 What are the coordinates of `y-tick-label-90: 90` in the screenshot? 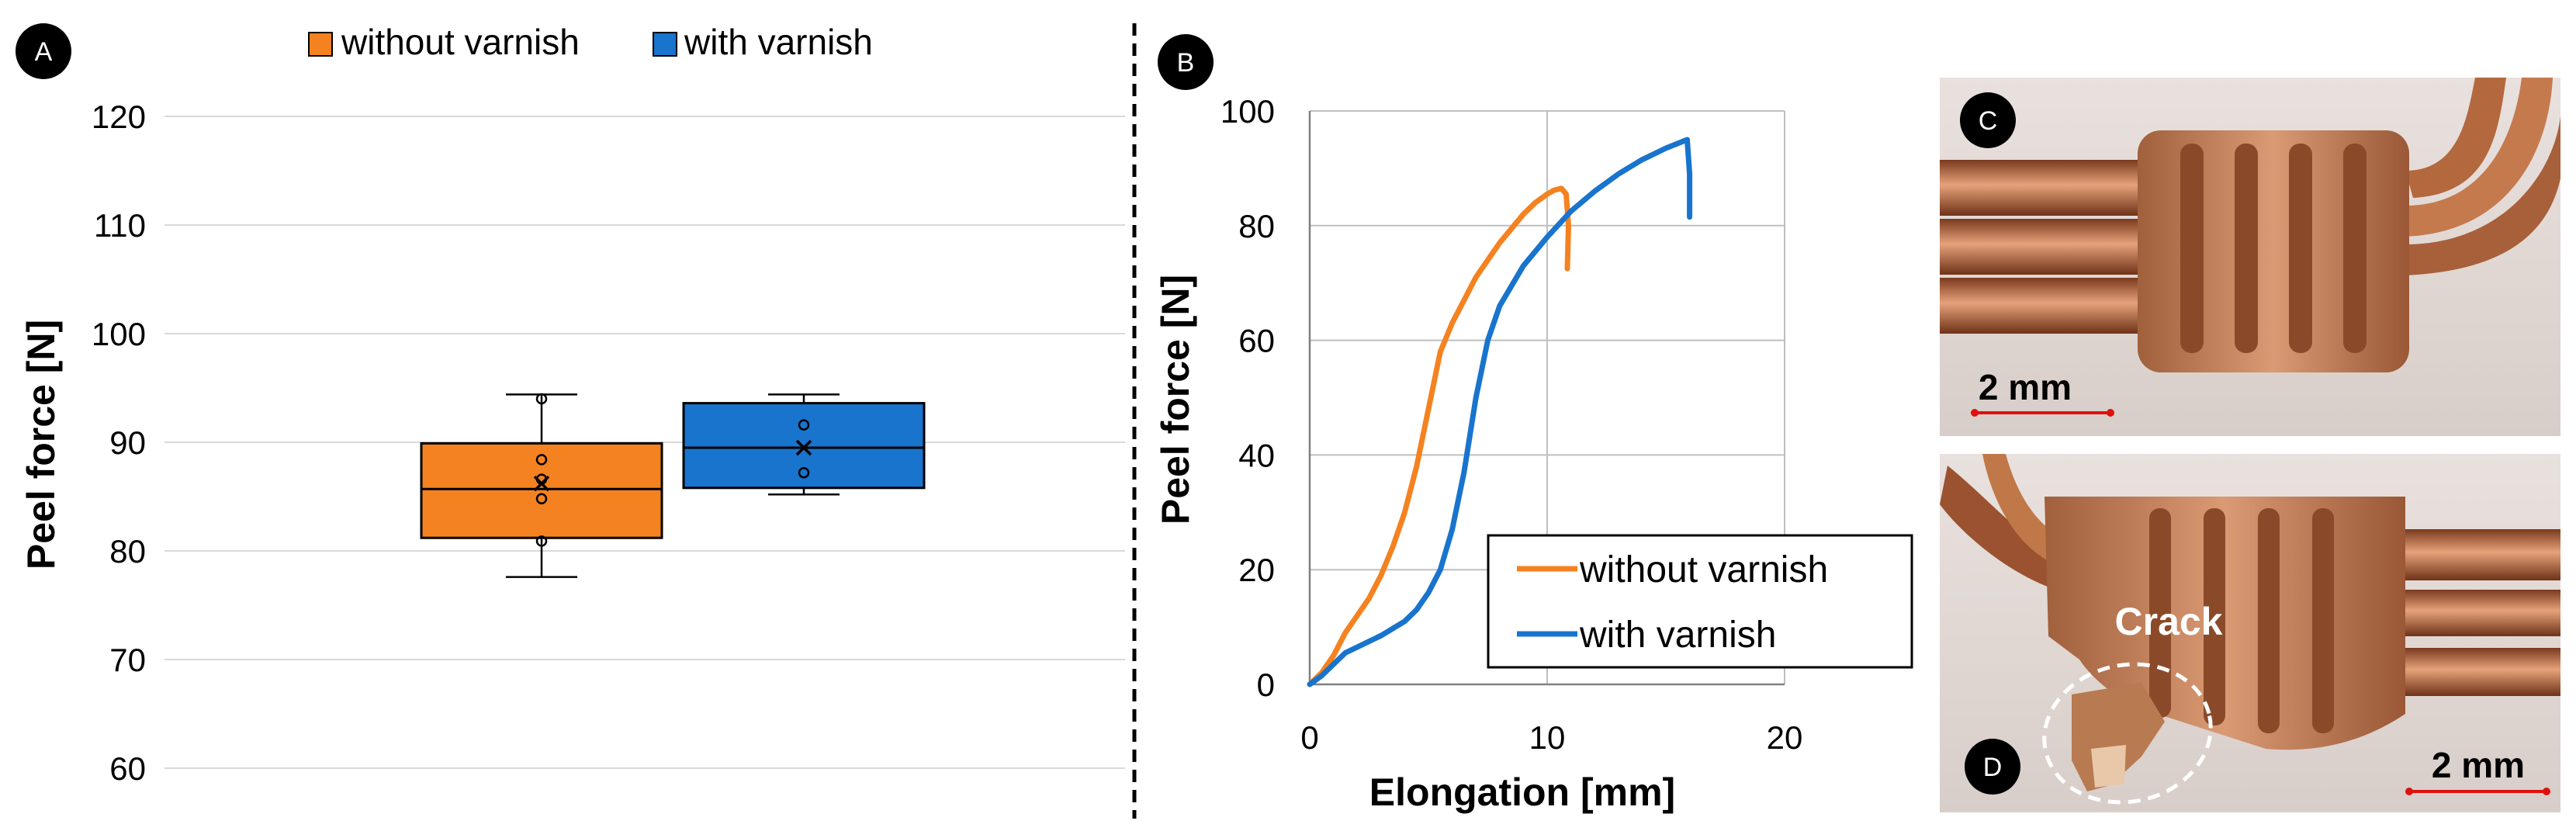 It's located at (127, 442).